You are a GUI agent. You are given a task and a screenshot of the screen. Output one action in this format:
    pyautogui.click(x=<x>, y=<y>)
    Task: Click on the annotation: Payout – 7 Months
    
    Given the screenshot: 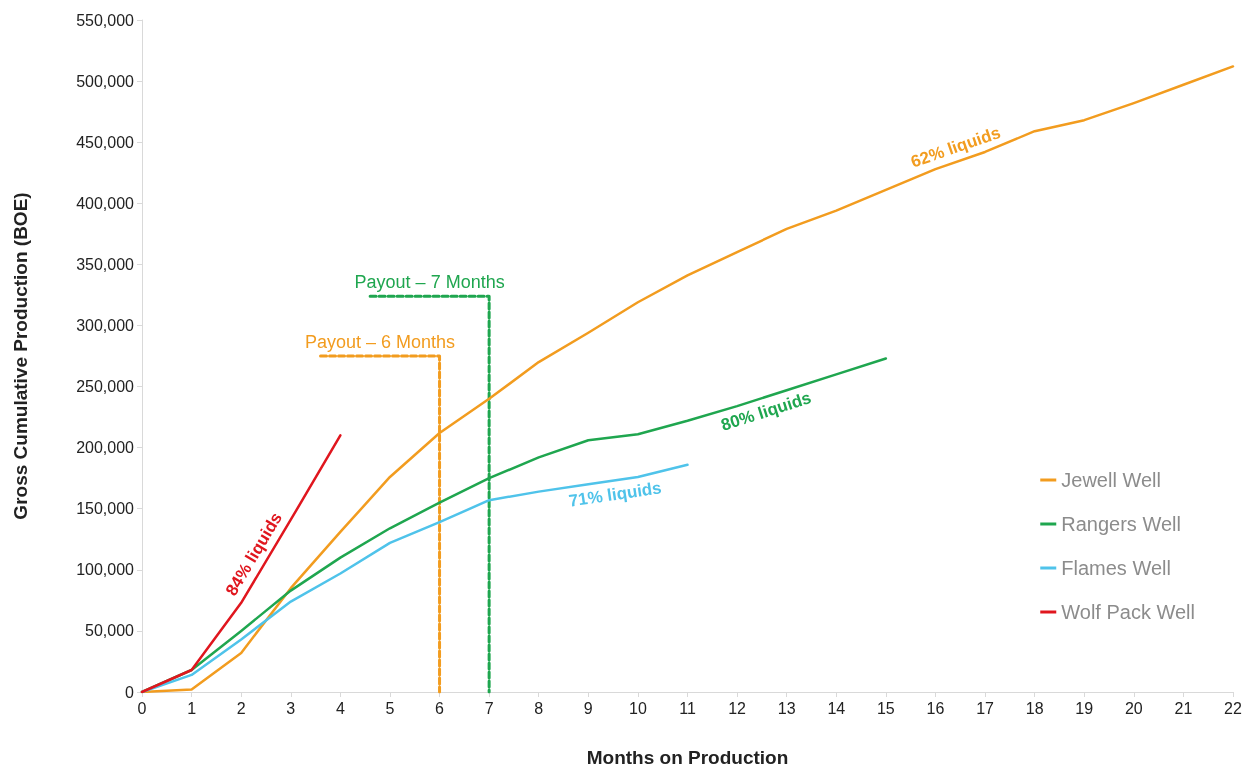 What is the action you would take?
    pyautogui.click(x=429, y=282)
    